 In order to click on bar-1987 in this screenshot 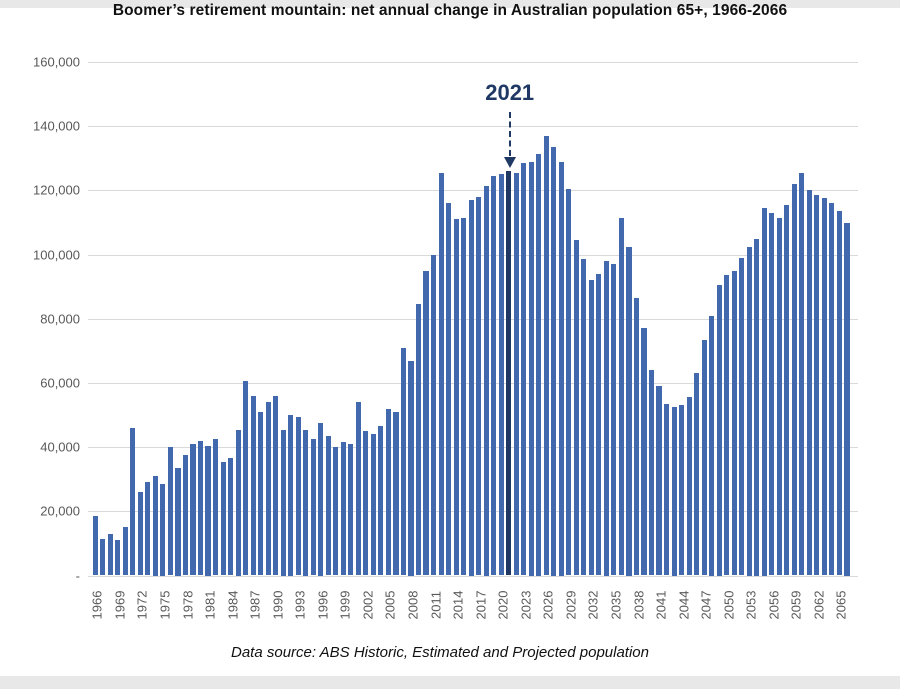, I will do `click(253, 485)`.